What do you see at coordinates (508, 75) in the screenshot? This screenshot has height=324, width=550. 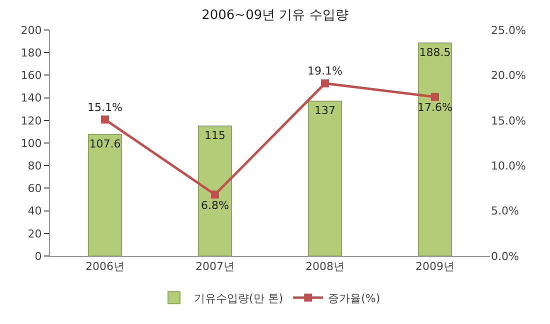 I see `y2-tick-label: 20.0%` at bounding box center [508, 75].